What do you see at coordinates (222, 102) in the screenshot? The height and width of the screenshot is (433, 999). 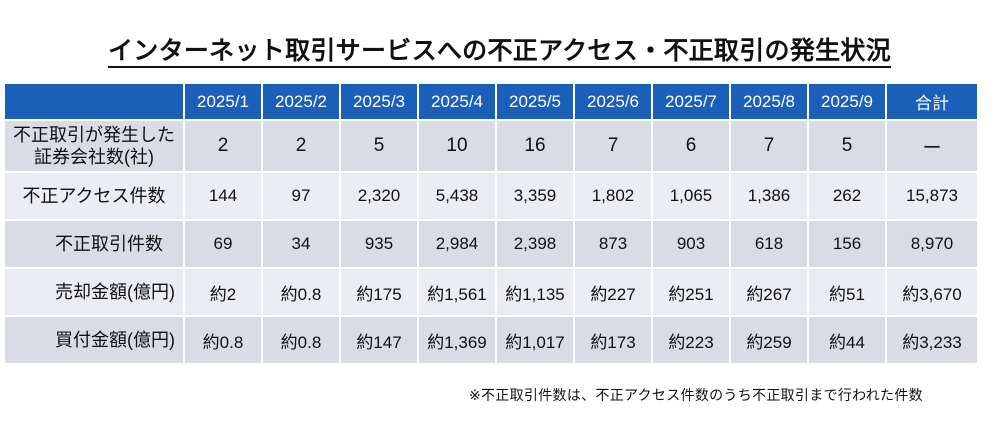 I see `column-header: 2025/1` at bounding box center [222, 102].